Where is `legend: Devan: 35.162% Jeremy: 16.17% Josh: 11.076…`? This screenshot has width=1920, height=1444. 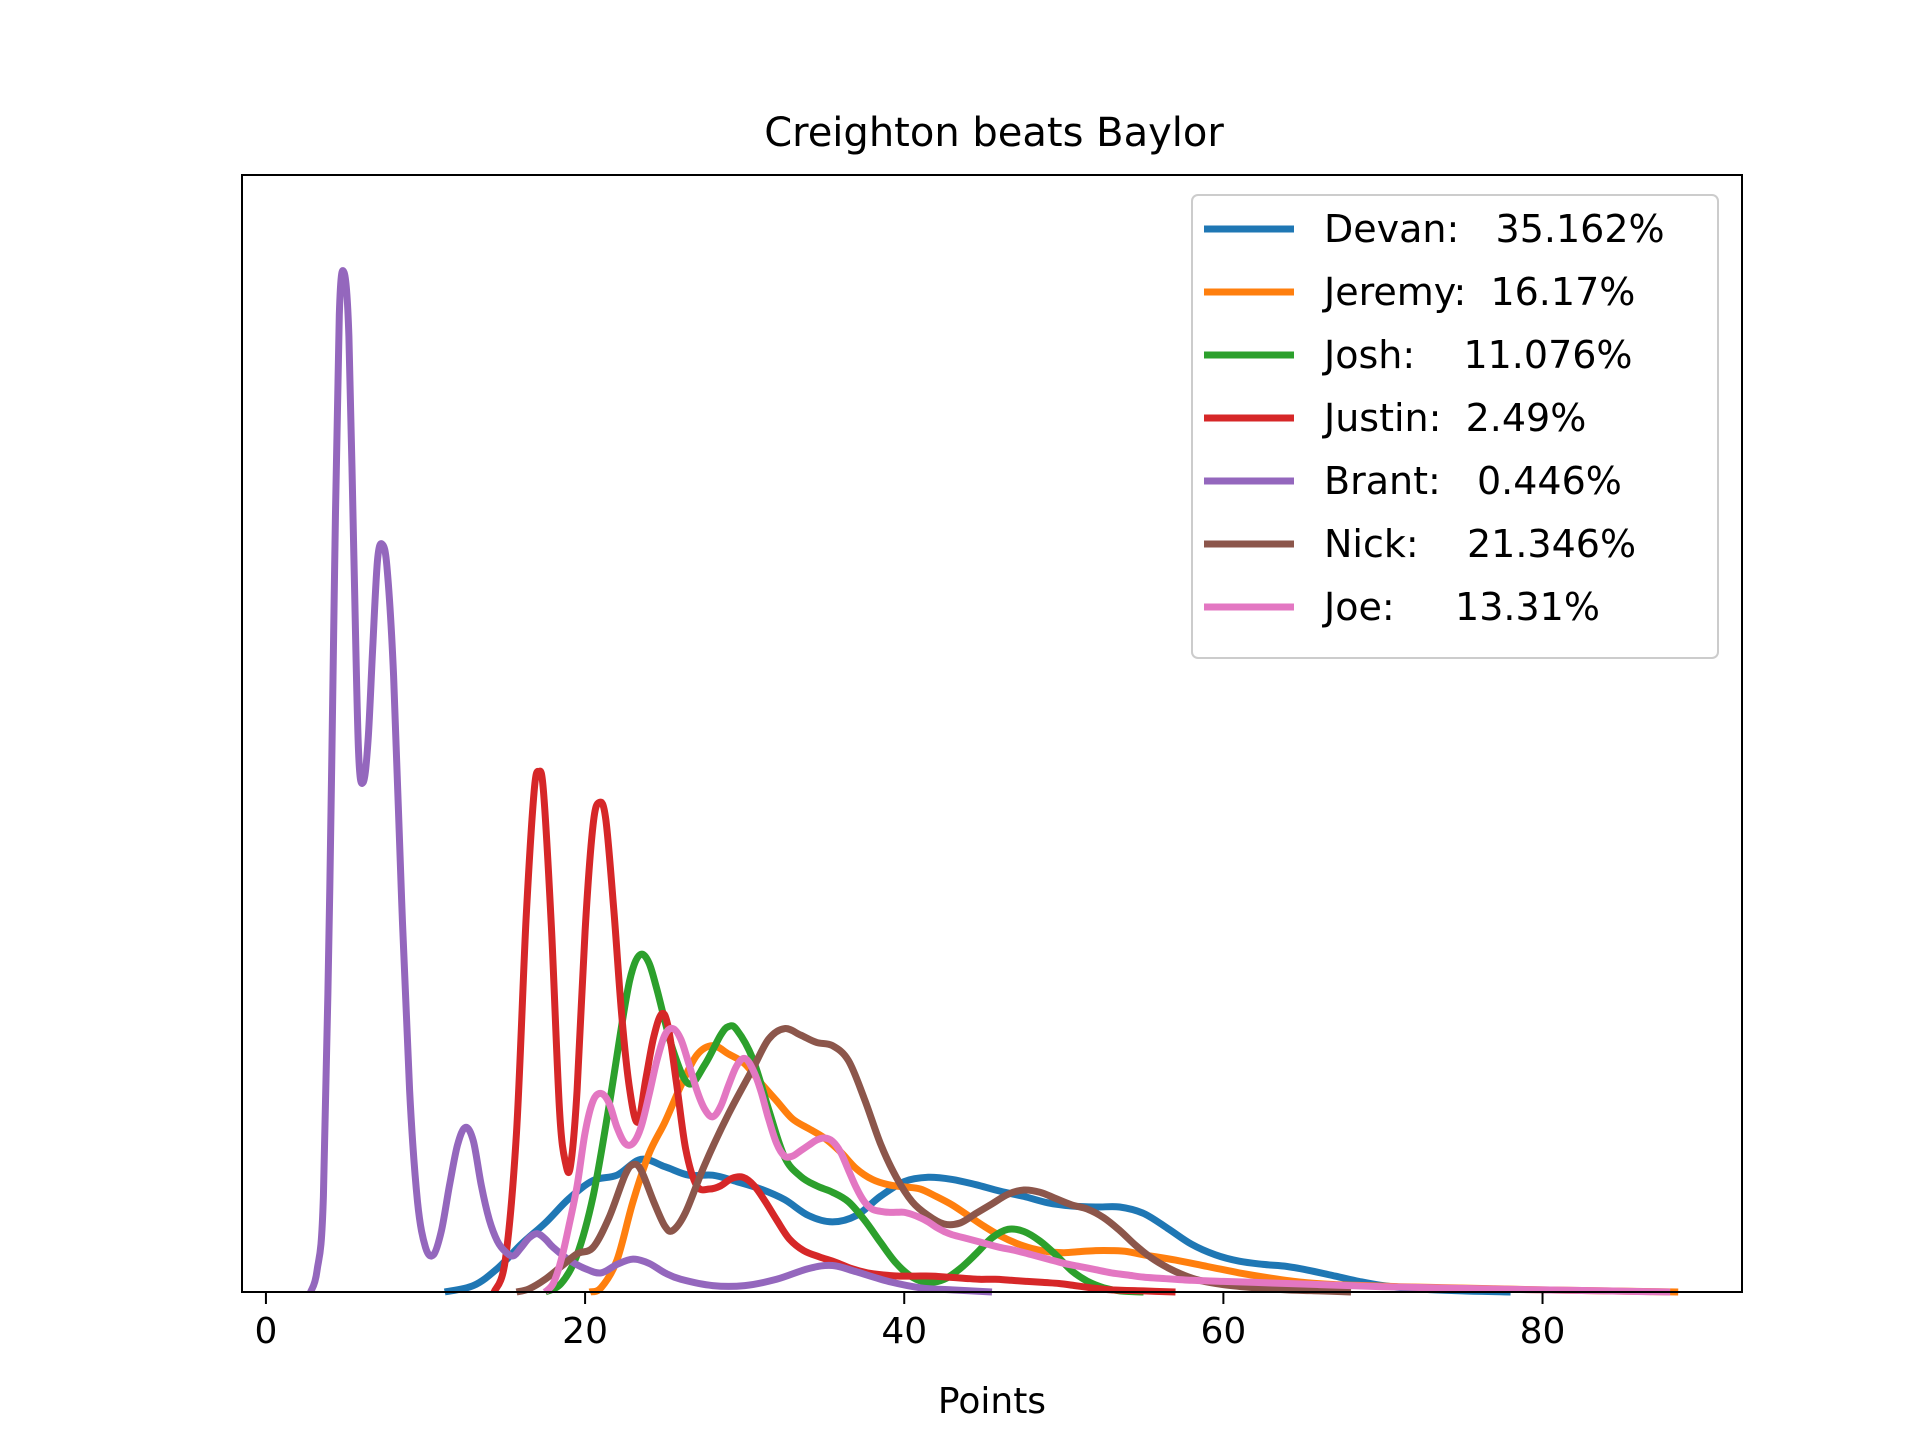
legend: Devan: 35.162% Jeremy: 16.17% Josh: 11.076… is located at coordinates (1455, 426).